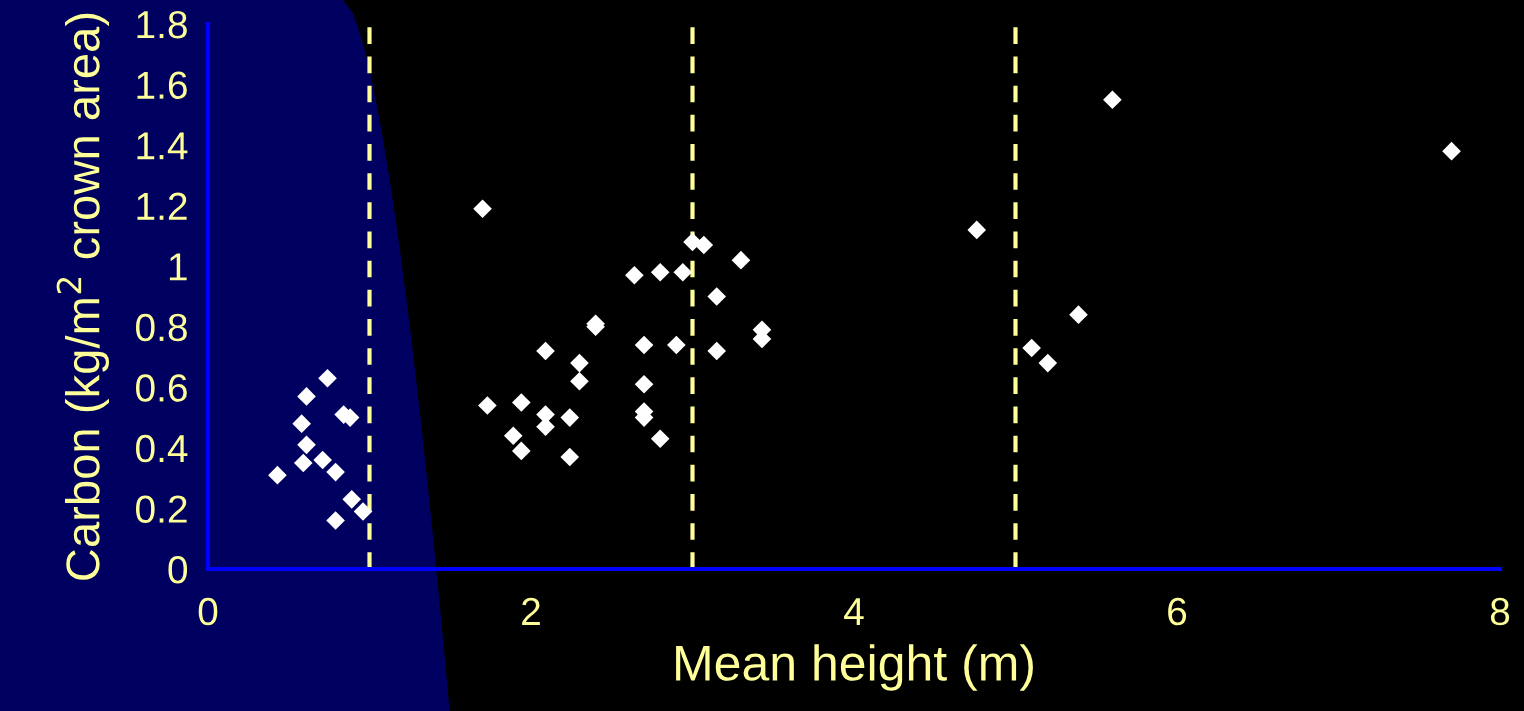 This screenshot has width=1524, height=711. I want to click on y-tick-label: 0, so click(178, 569).